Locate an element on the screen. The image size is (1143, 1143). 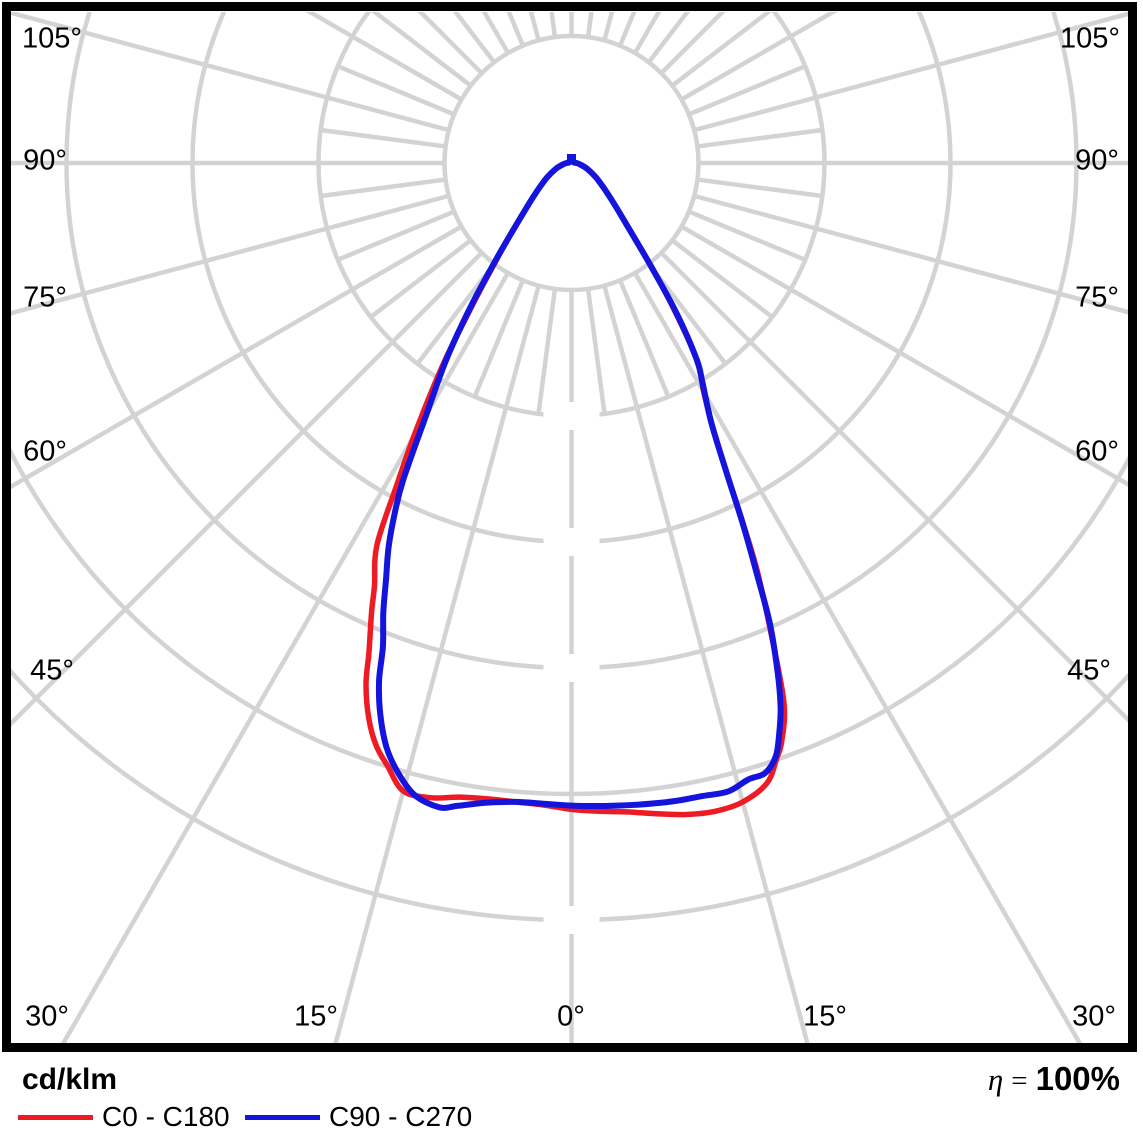
legend-item-c90-c270: C90 - C270 is located at coordinates (358, 1117).